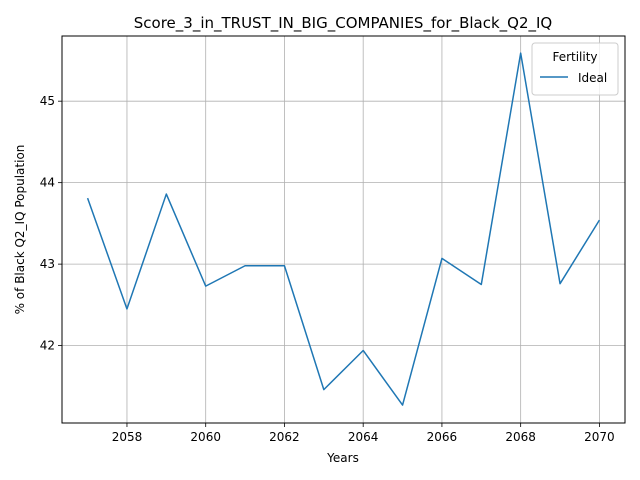 This screenshot has height=480, width=640. I want to click on legend-title: Fertility, so click(574, 57).